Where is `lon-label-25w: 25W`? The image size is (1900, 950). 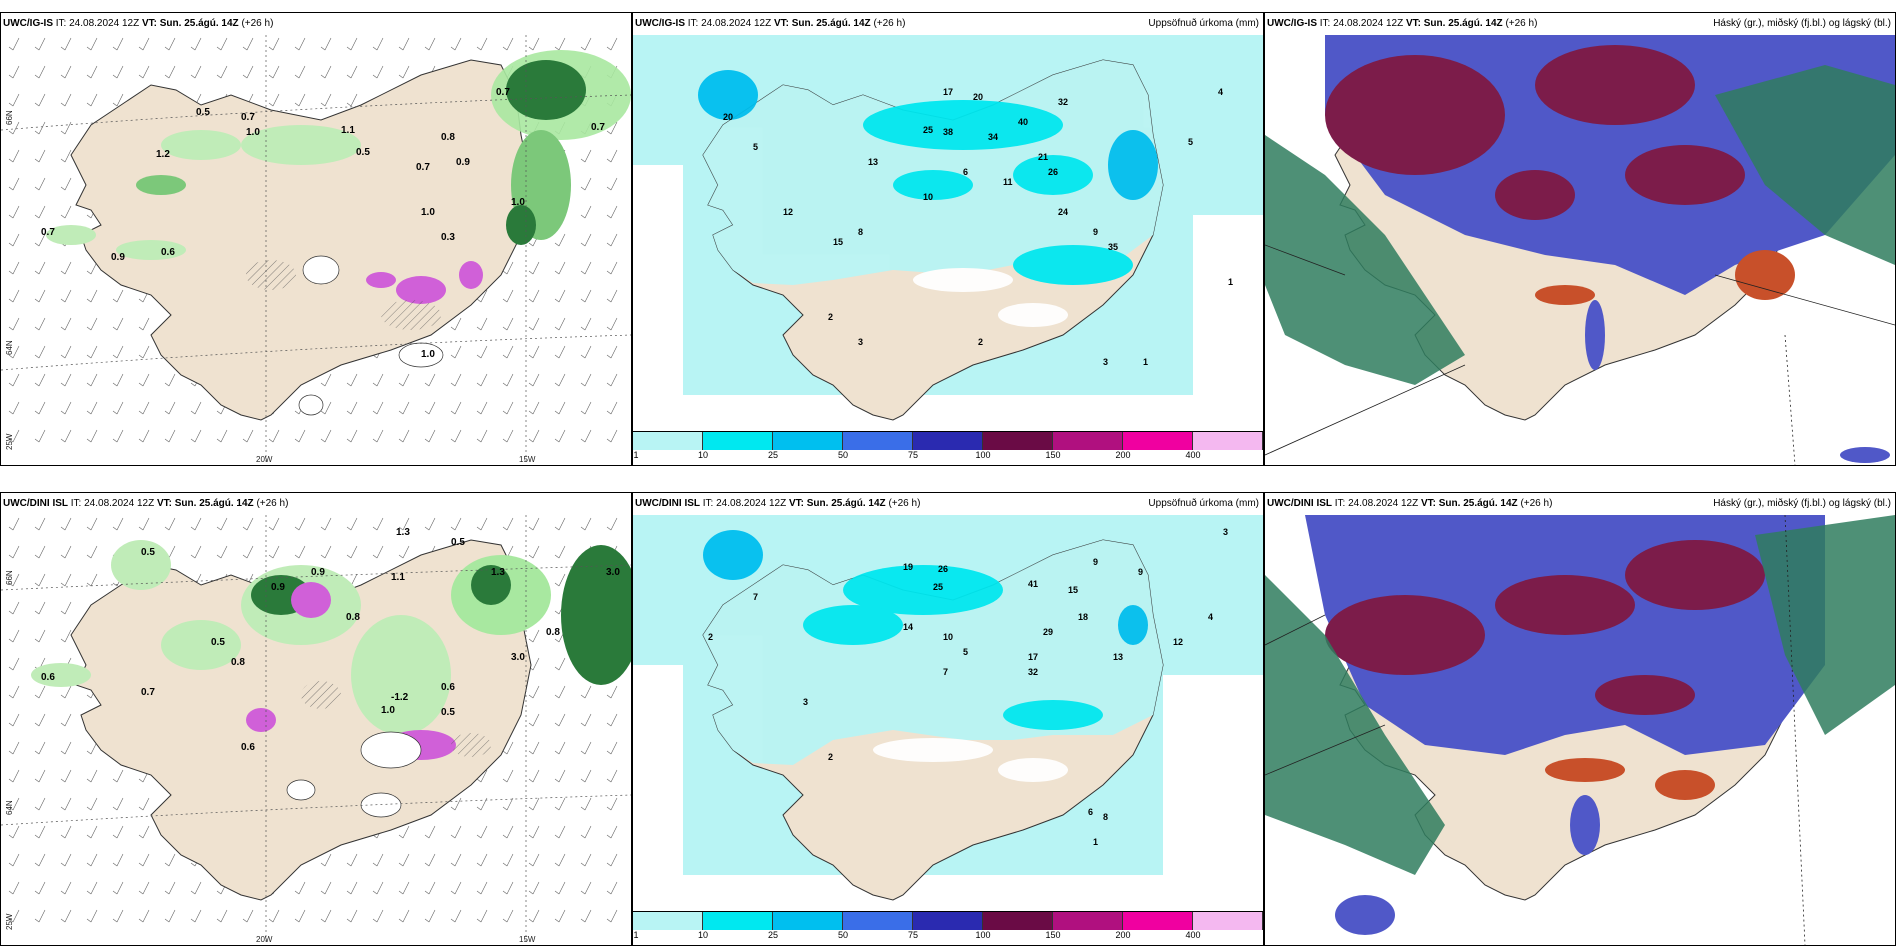 lon-label-25w: 25W is located at coordinates (9, 921).